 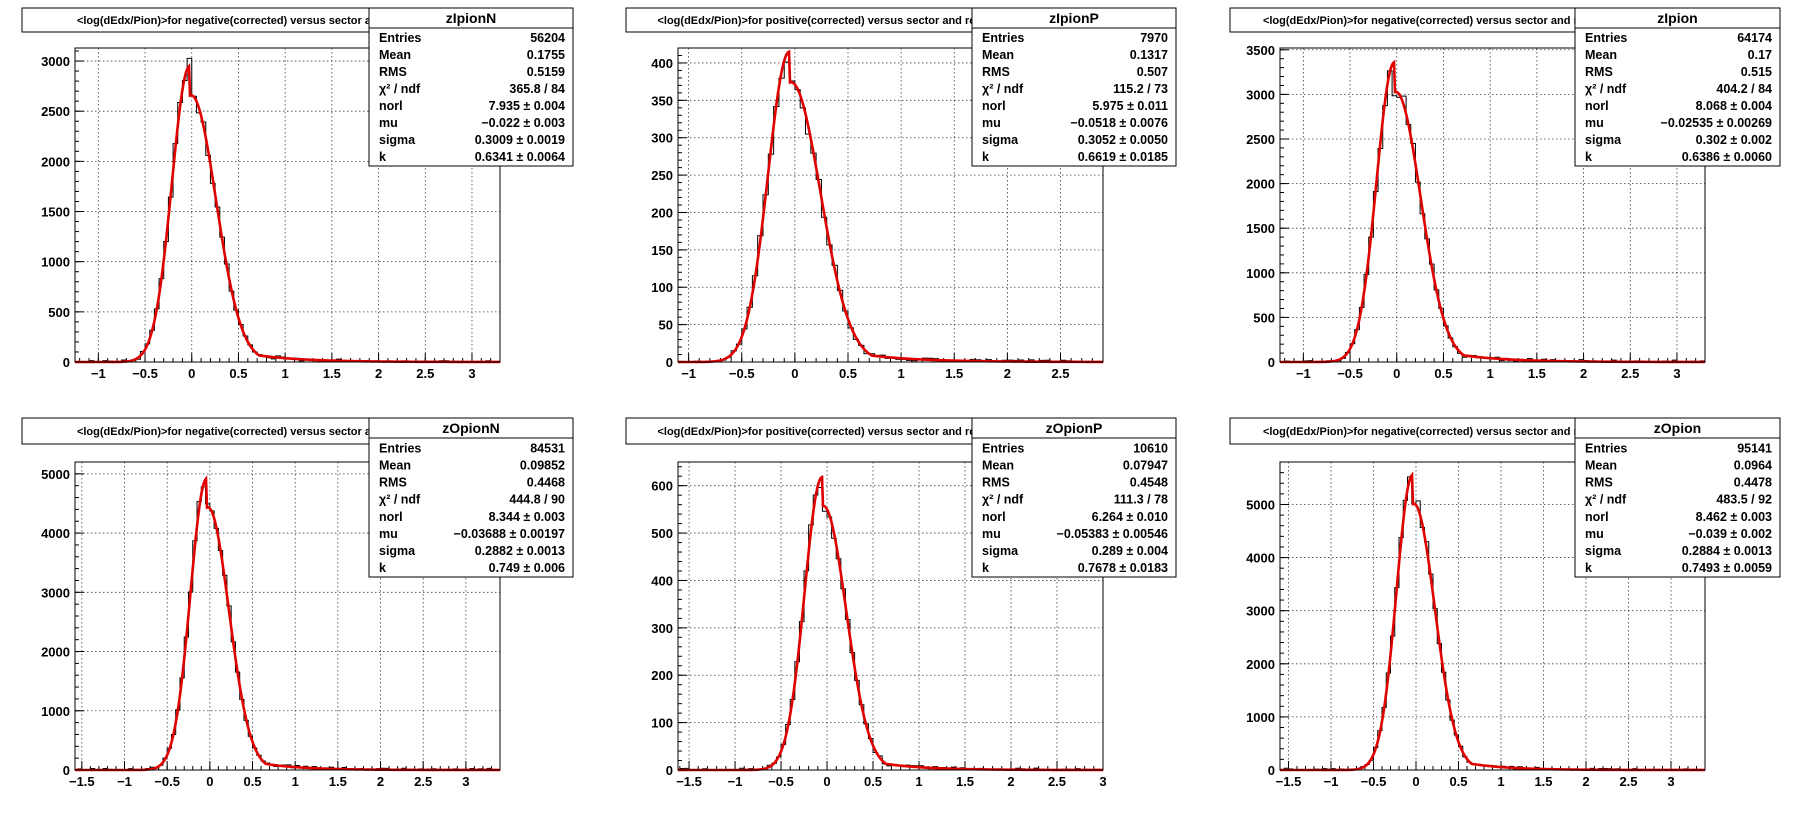 What do you see at coordinates (55, 474) in the screenshot?
I see `y-tick-label: 5000` at bounding box center [55, 474].